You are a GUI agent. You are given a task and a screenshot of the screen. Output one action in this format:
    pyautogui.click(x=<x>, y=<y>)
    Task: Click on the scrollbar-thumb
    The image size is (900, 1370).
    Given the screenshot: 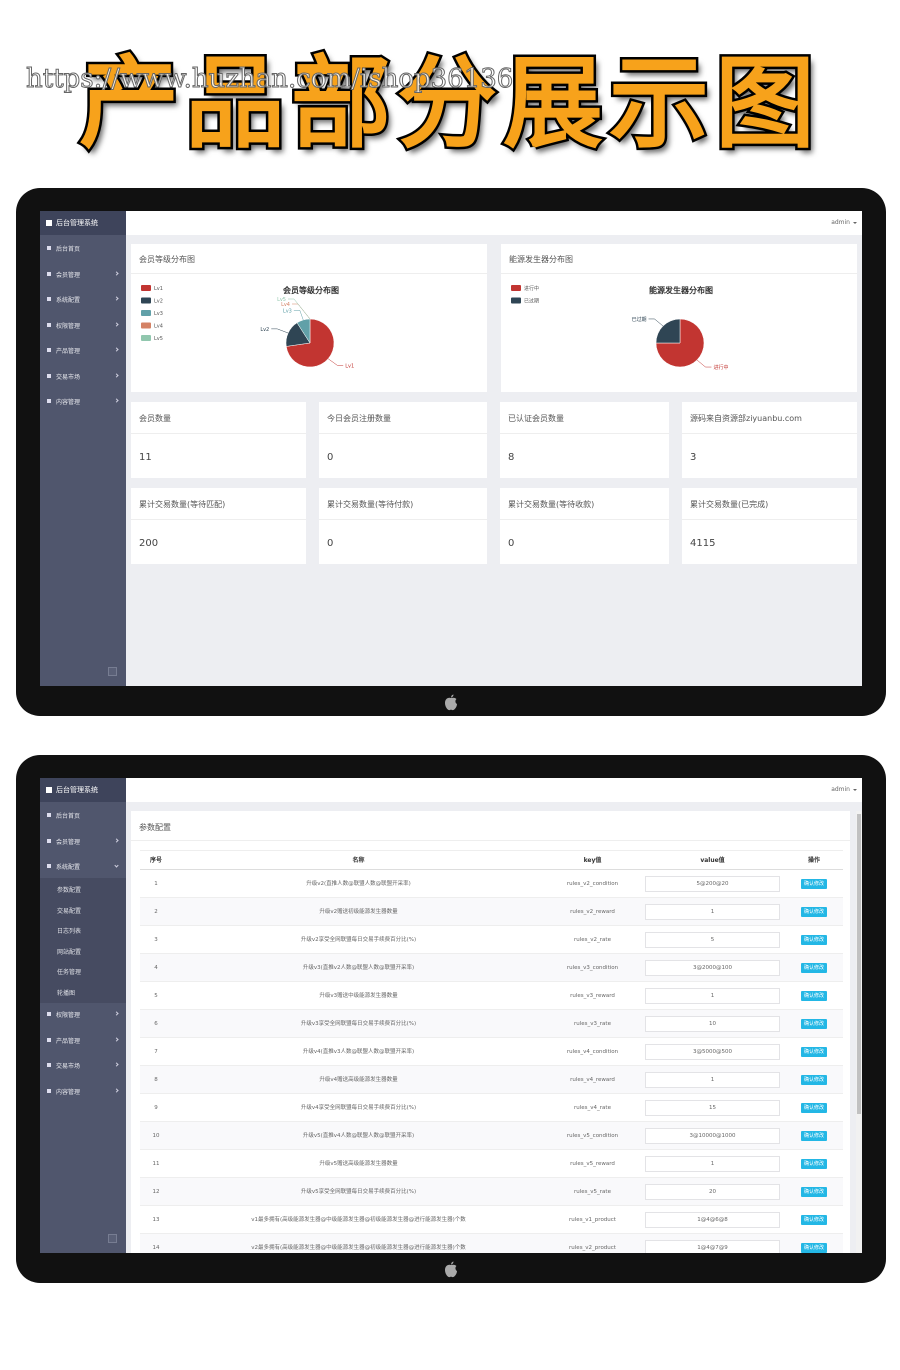 What is the action you would take?
    pyautogui.click(x=859, y=964)
    